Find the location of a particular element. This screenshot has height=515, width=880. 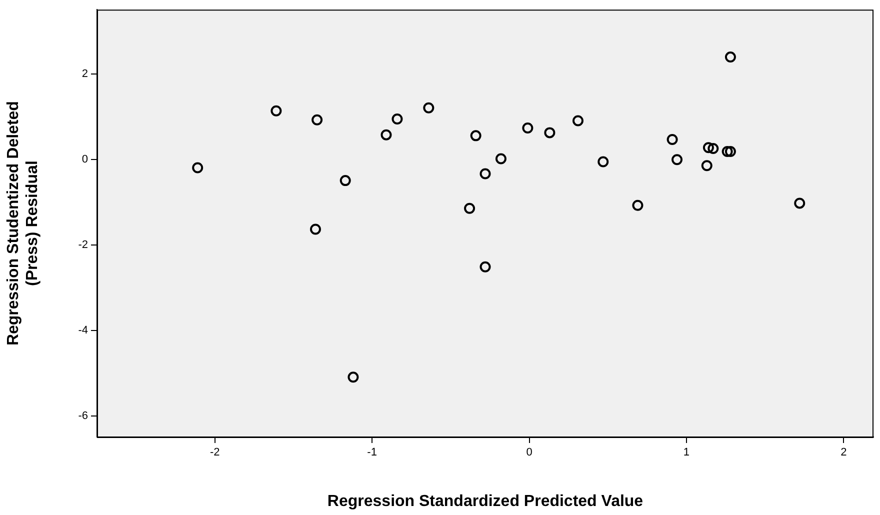

x-tick-label: -1 is located at coordinates (372, 452).